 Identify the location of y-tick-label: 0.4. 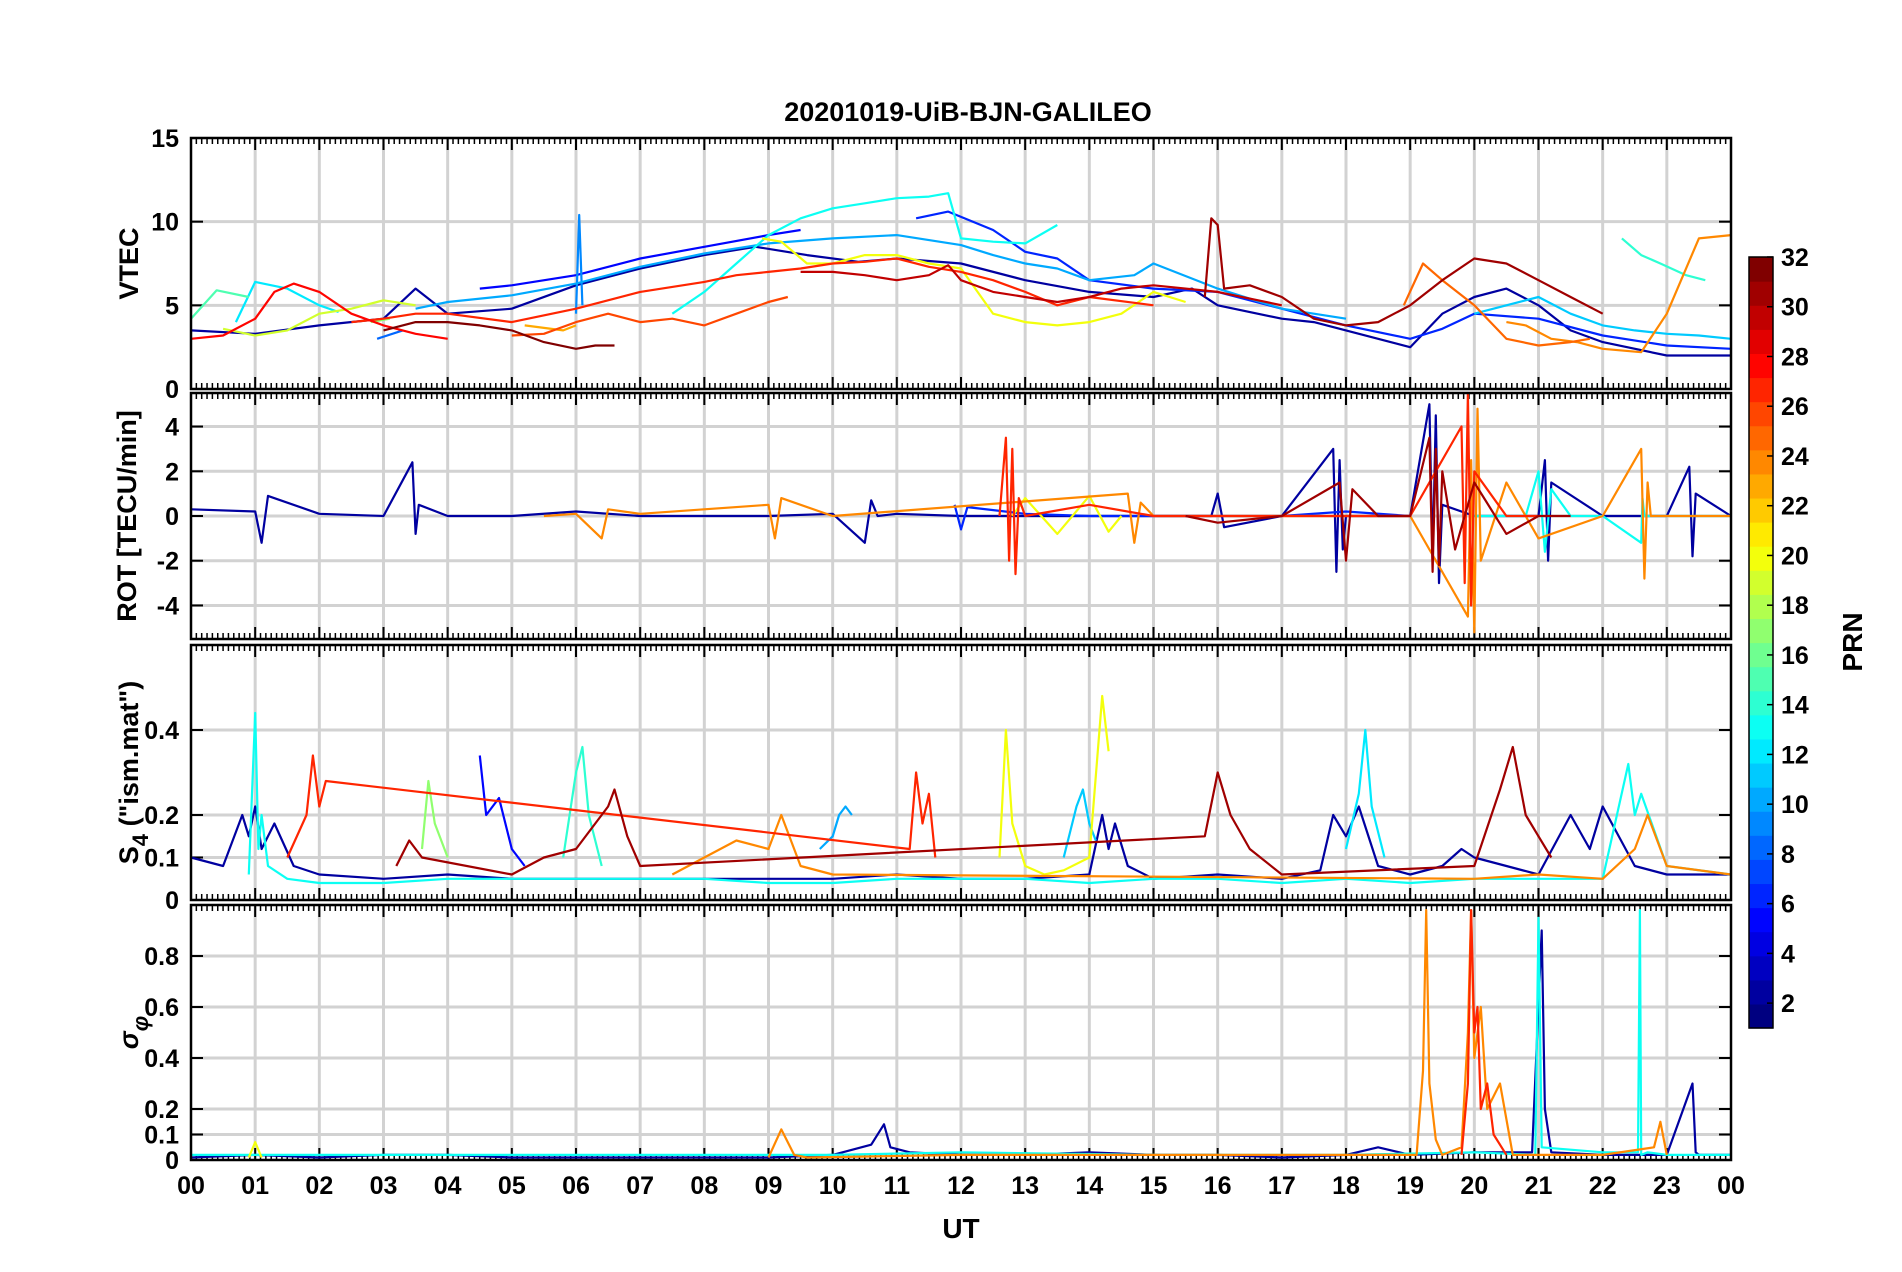
(161, 731).